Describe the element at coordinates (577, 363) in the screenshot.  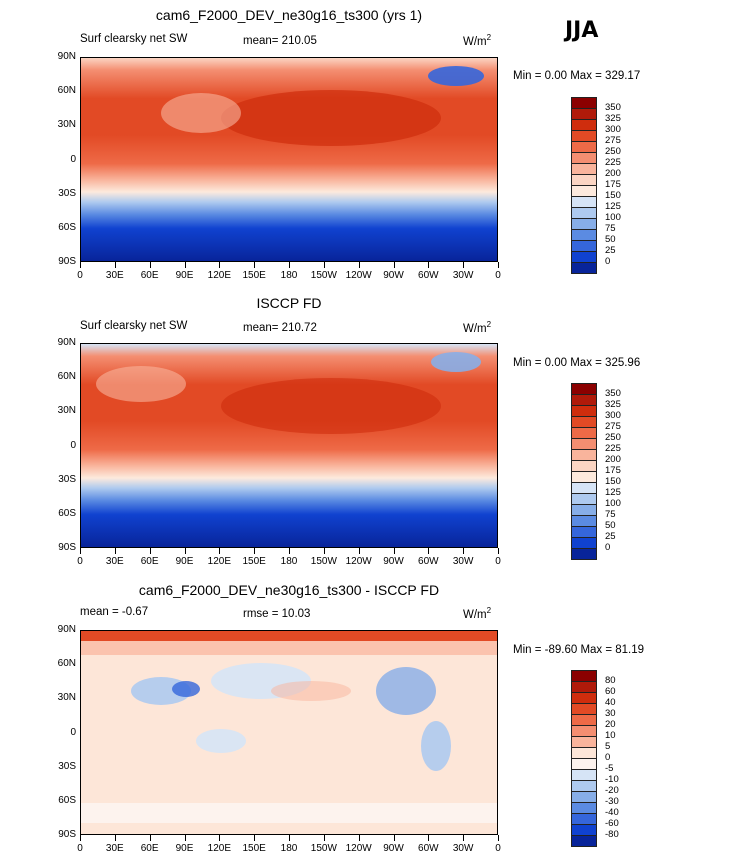
I see `minmax-label: Min = 0.00 Max = 325.96` at that location.